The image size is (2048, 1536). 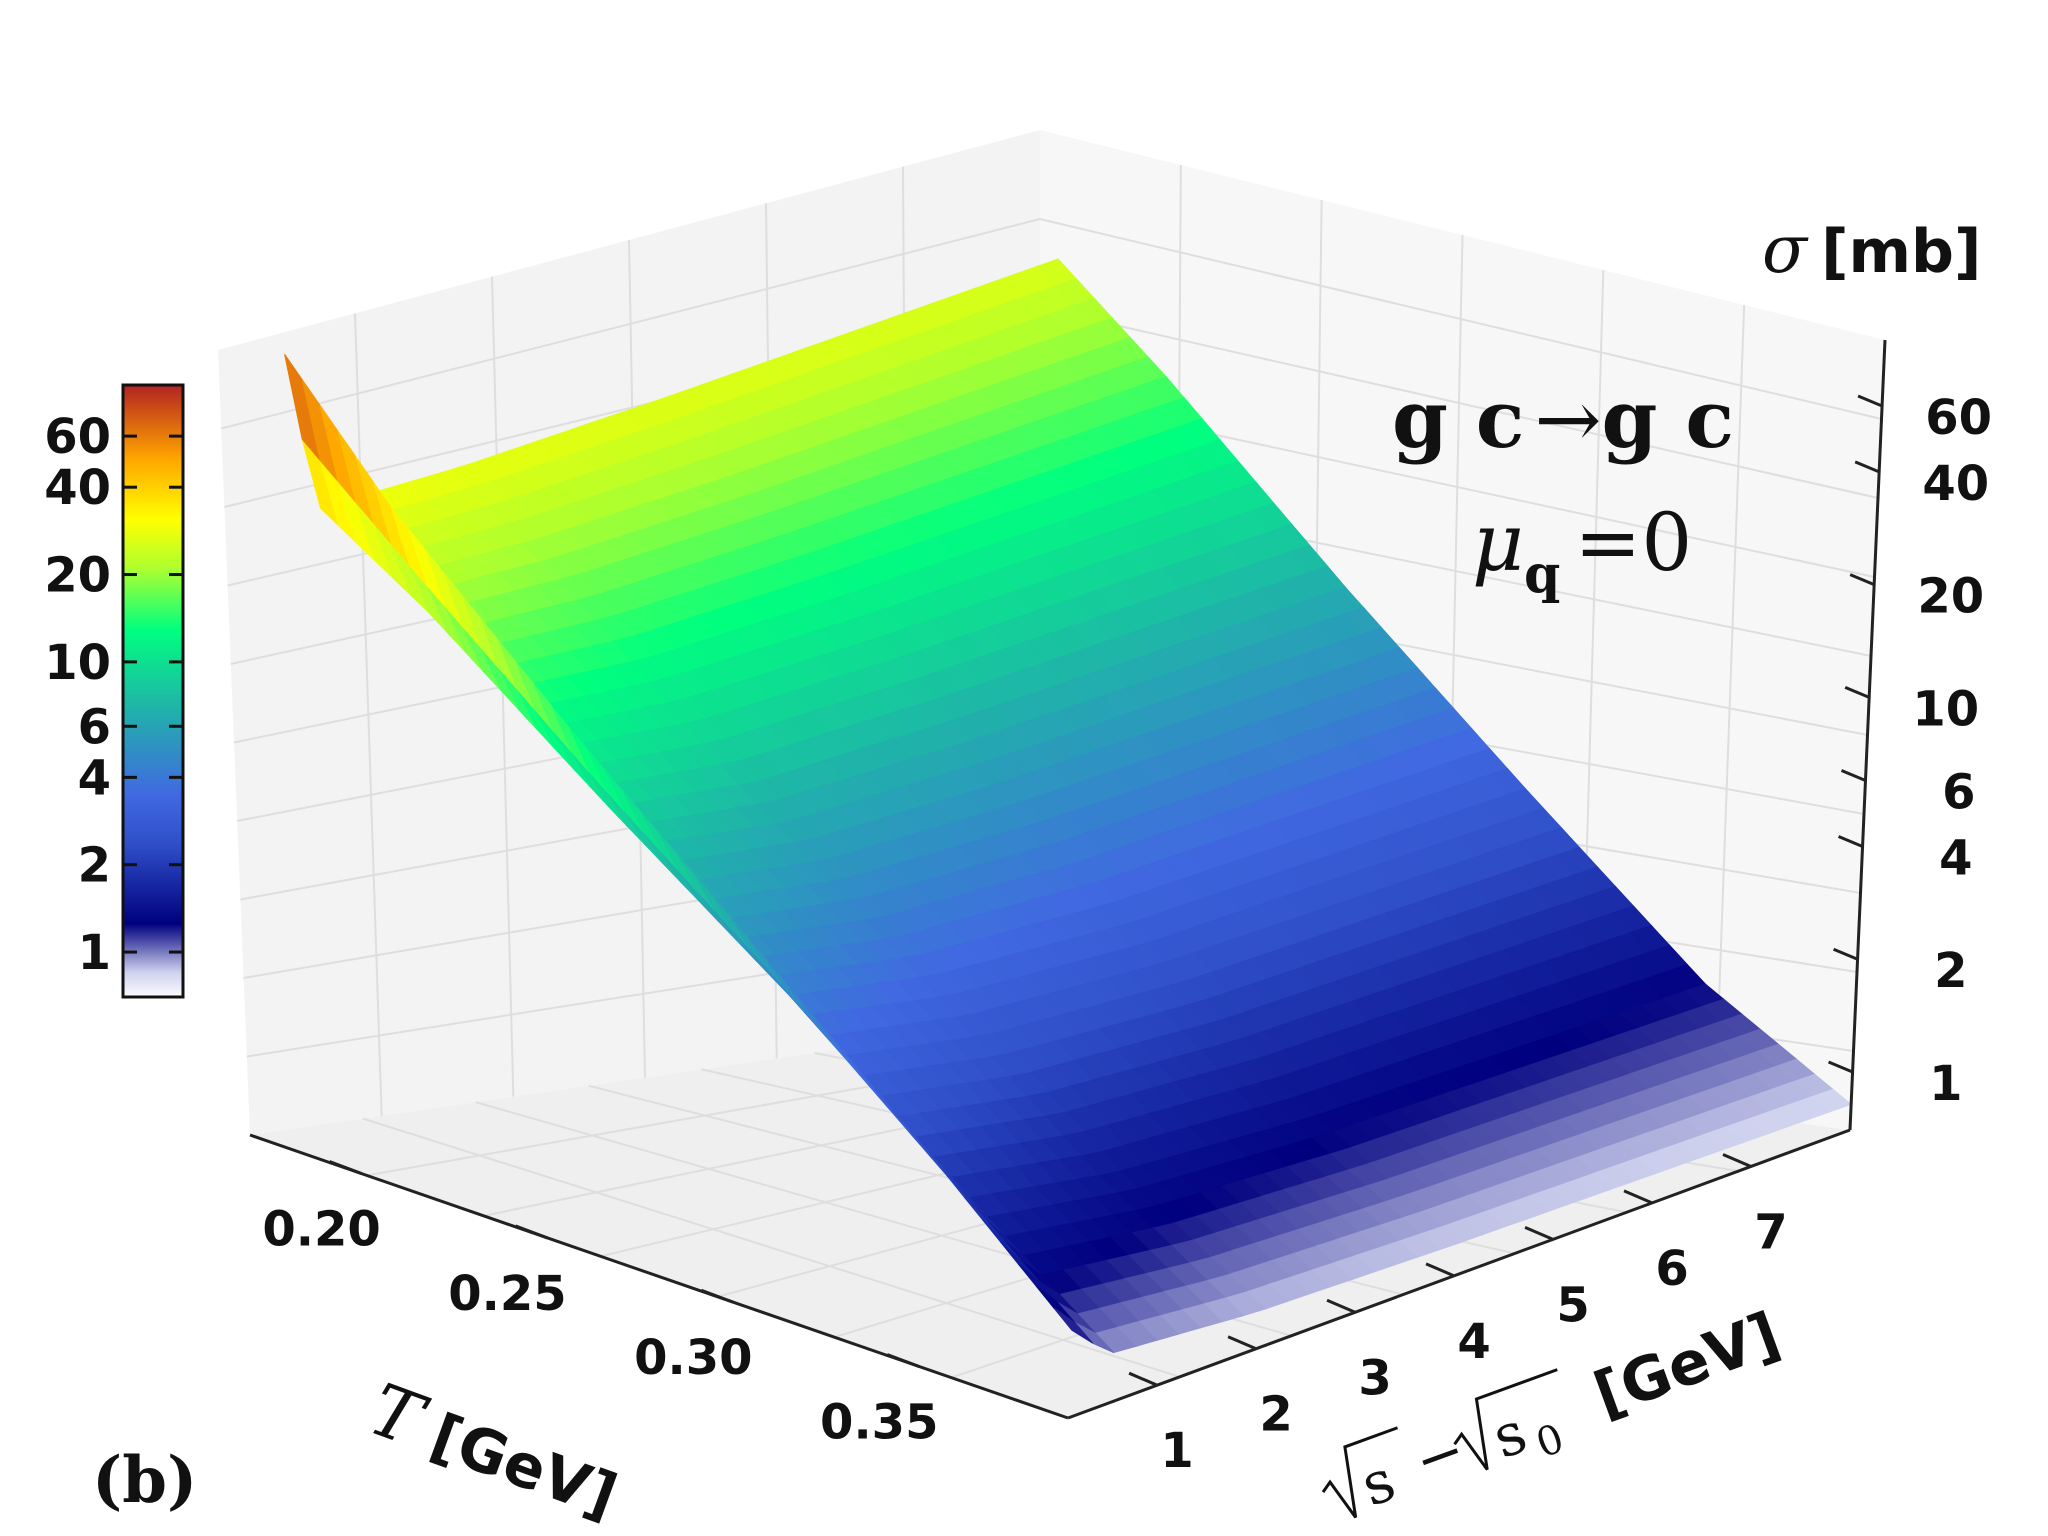 I want to click on sqrt-sign-a, so click(x=1360, y=1472).